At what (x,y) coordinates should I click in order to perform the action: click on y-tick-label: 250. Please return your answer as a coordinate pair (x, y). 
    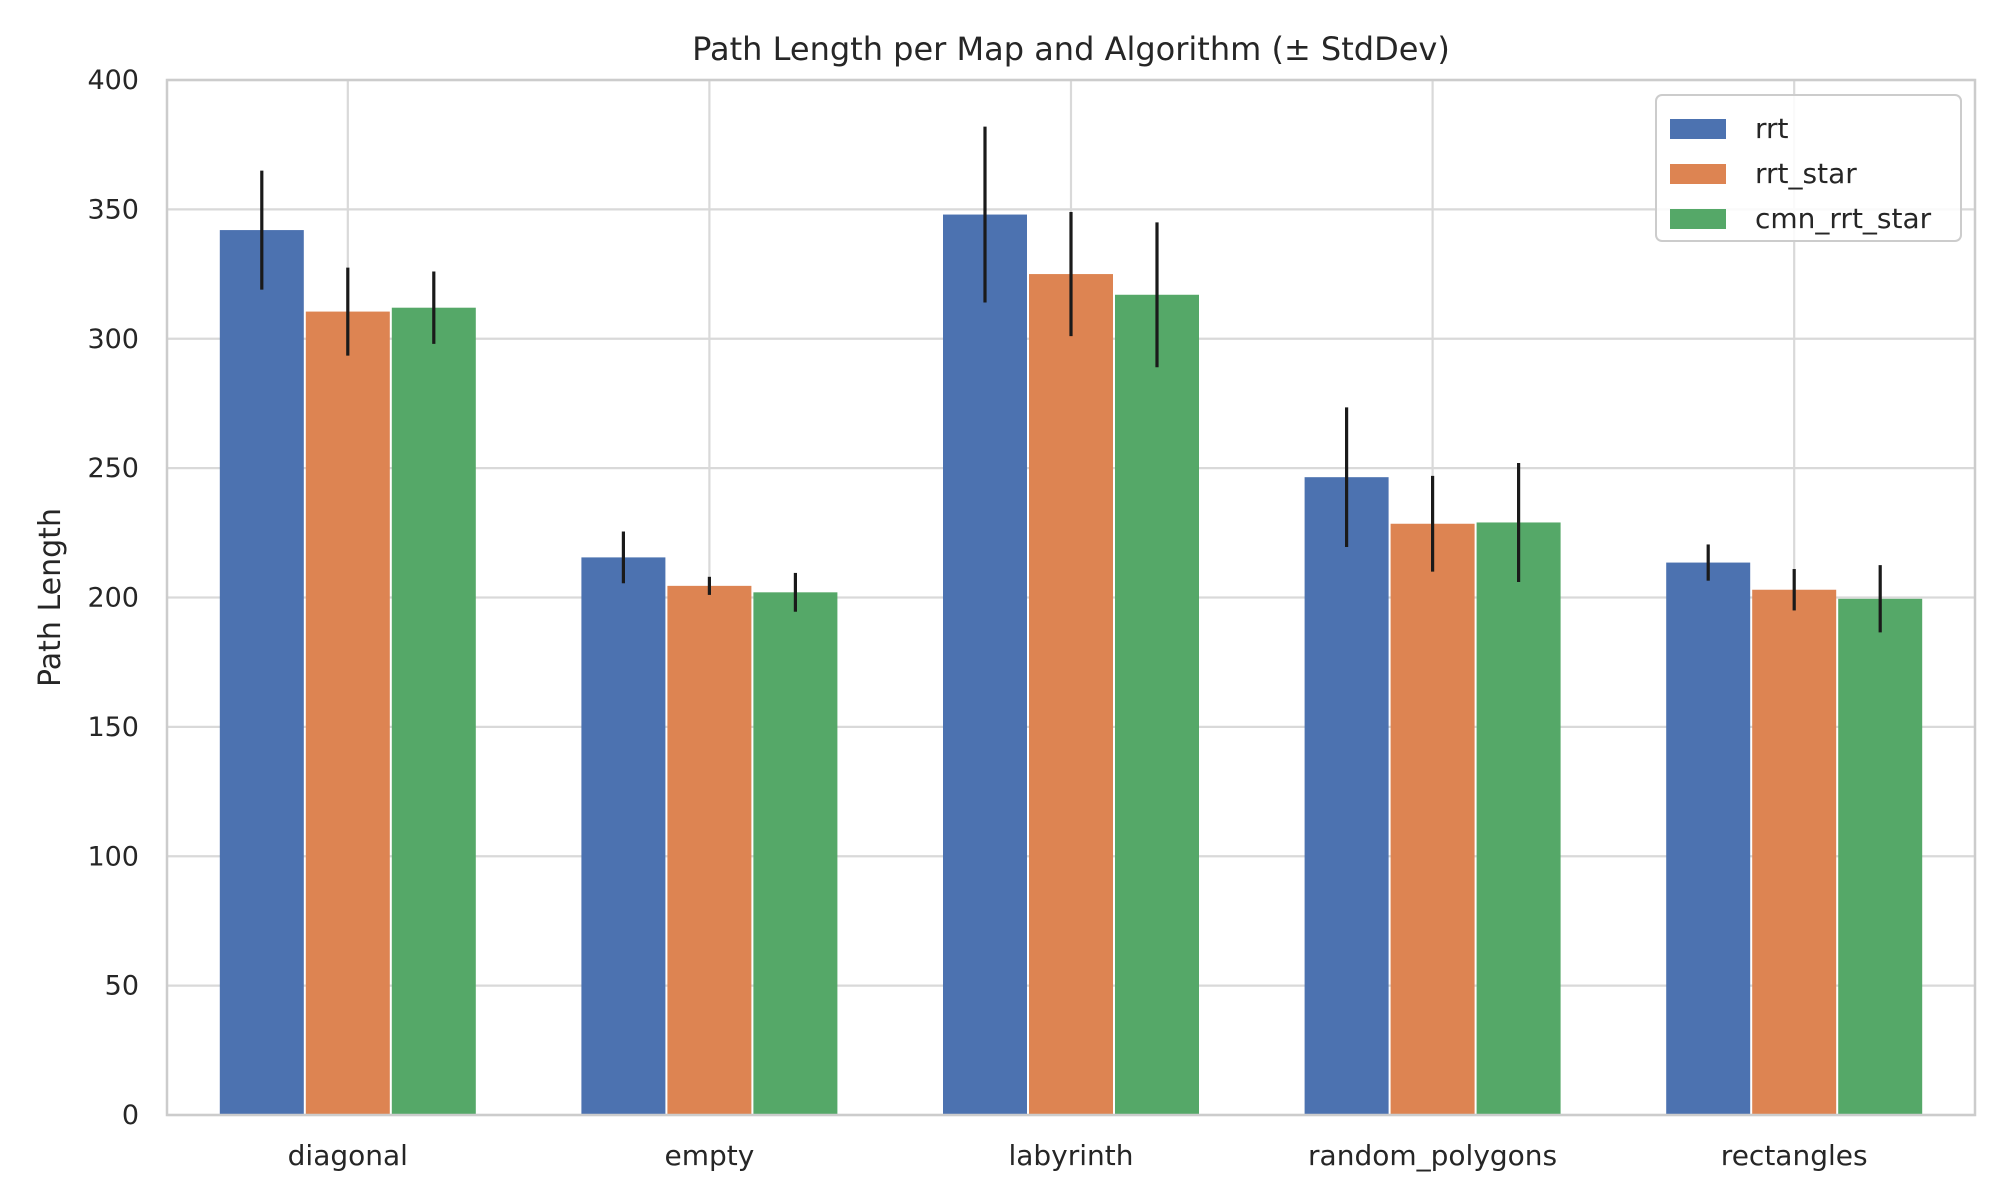
    Looking at the image, I should click on (113, 468).